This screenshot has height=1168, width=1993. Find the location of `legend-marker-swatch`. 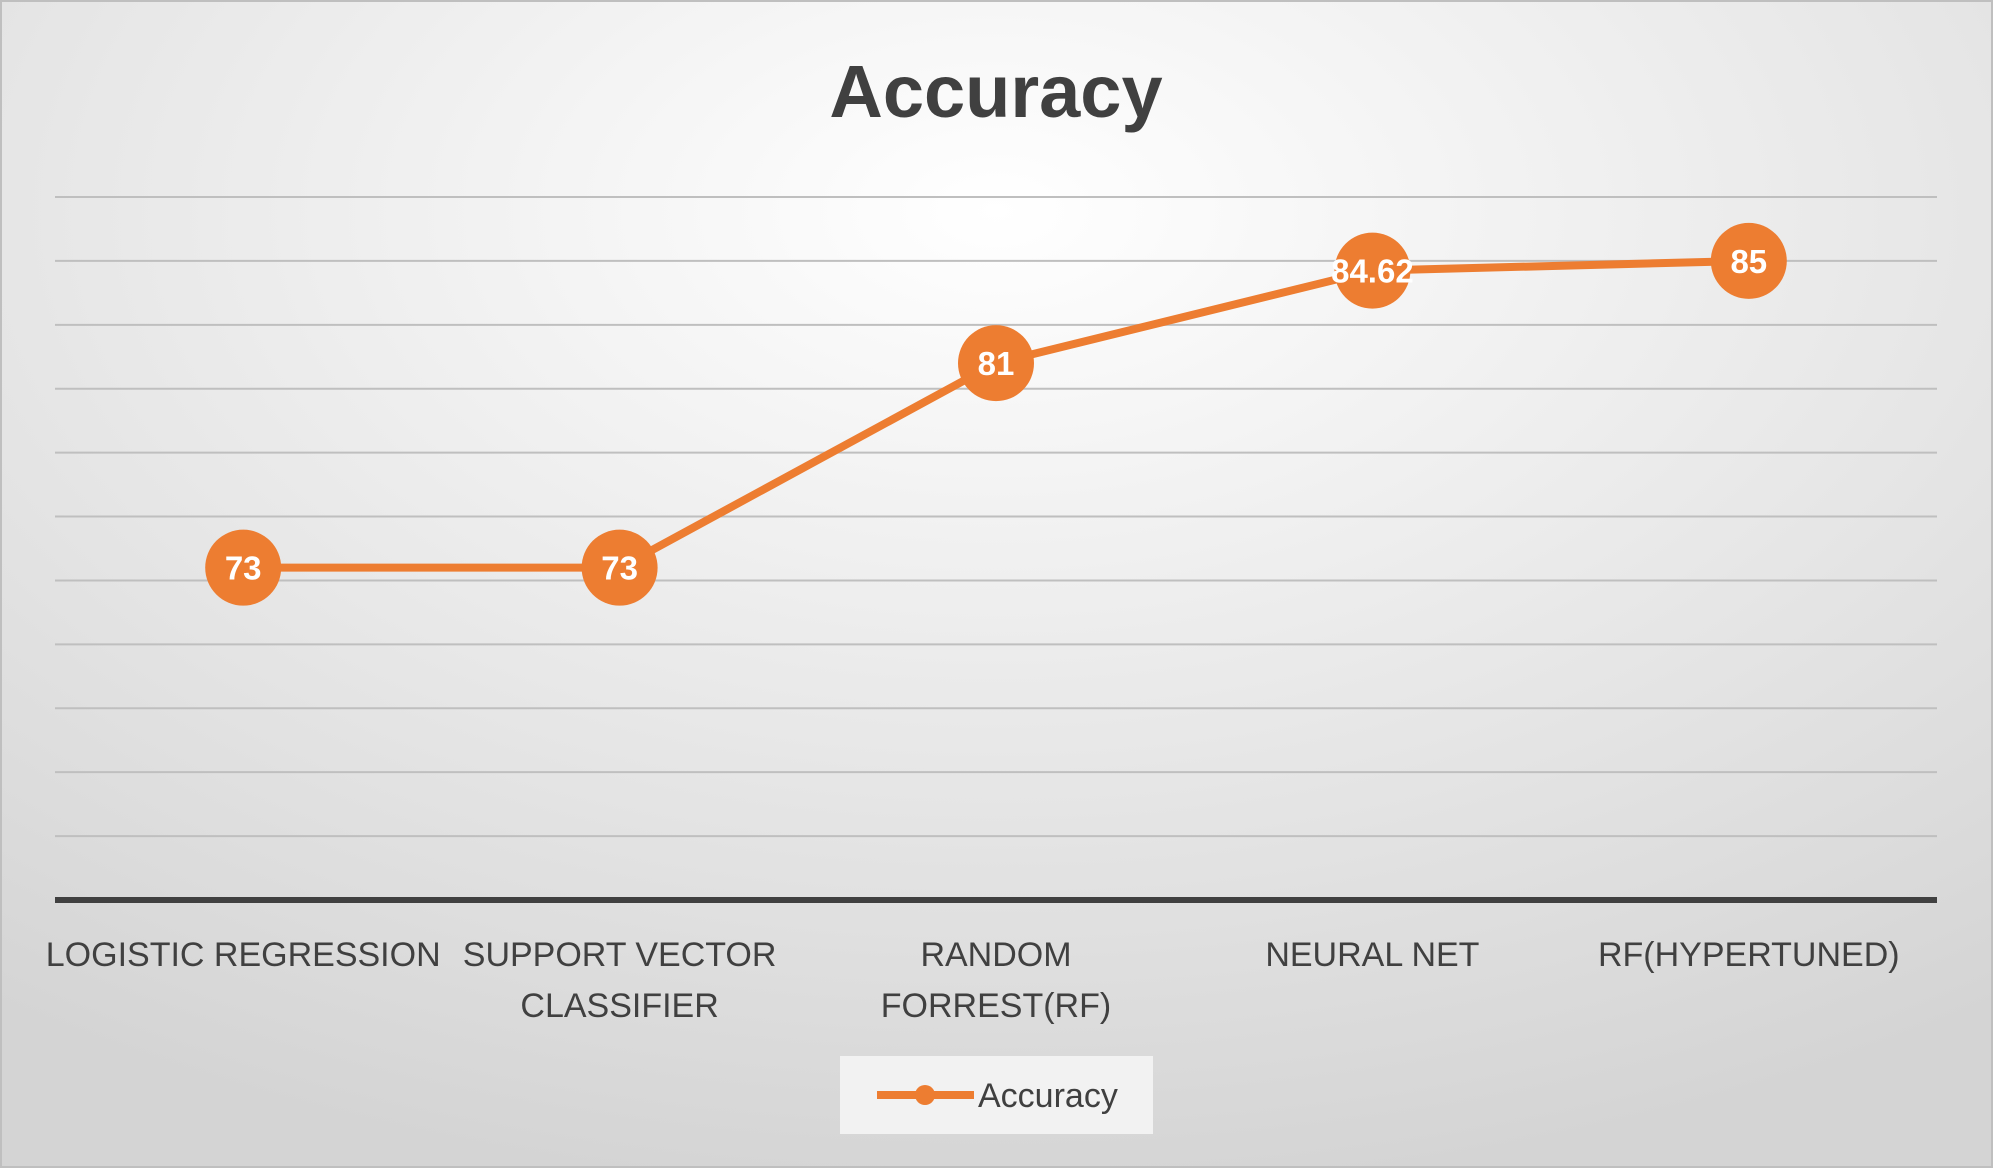

legend-marker-swatch is located at coordinates (925, 1095).